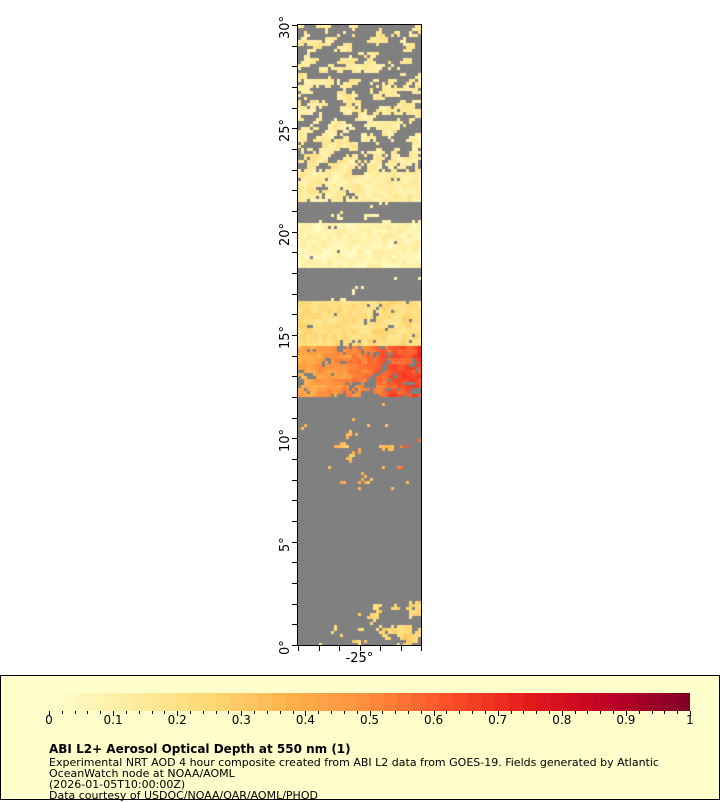 This screenshot has width=720, height=802. Describe the element at coordinates (359, 335) in the screenshot. I see `aod-map-image` at that location.